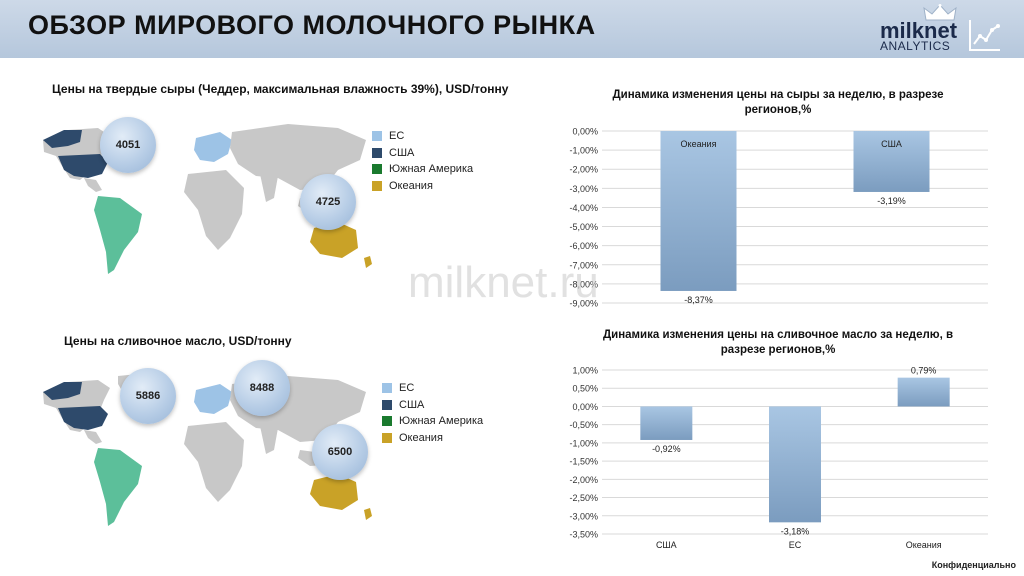 The image size is (1024, 576). I want to click on milknet-logo: milknet ANALYTICS, so click(945, 30).